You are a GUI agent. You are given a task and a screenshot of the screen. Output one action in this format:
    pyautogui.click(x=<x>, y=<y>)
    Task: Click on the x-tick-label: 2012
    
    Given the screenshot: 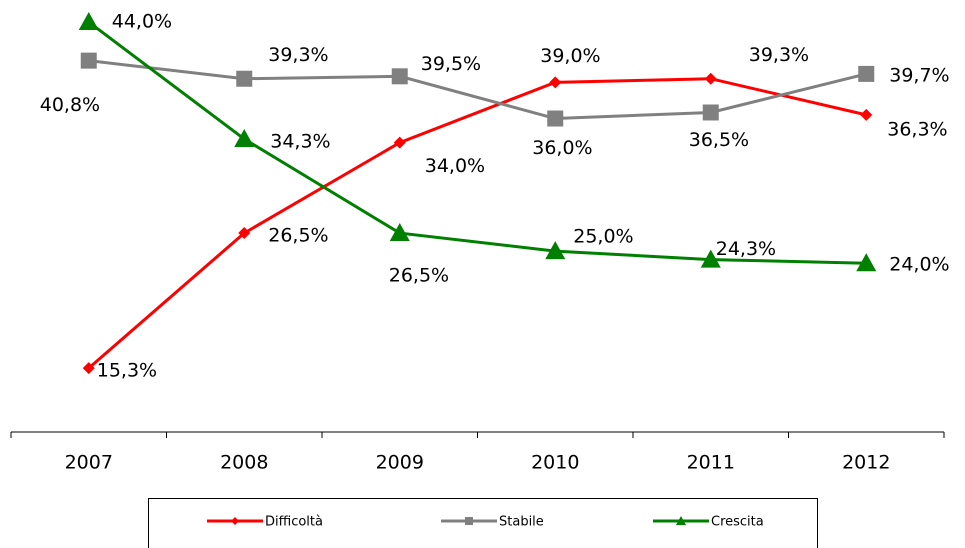 What is the action you would take?
    pyautogui.click(x=866, y=463)
    